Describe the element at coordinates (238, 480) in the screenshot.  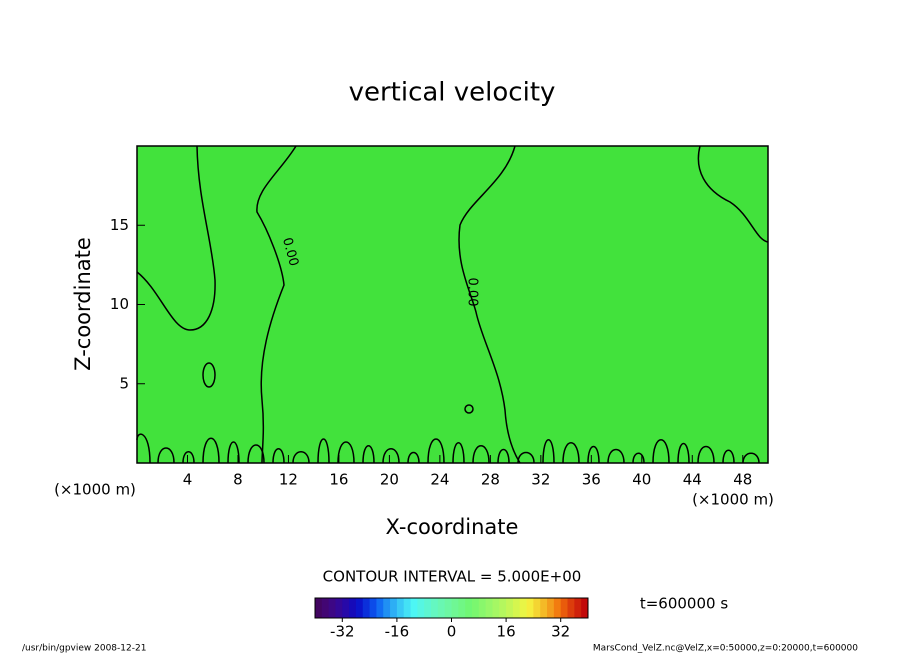
I see `x-tick-label: 8` at that location.